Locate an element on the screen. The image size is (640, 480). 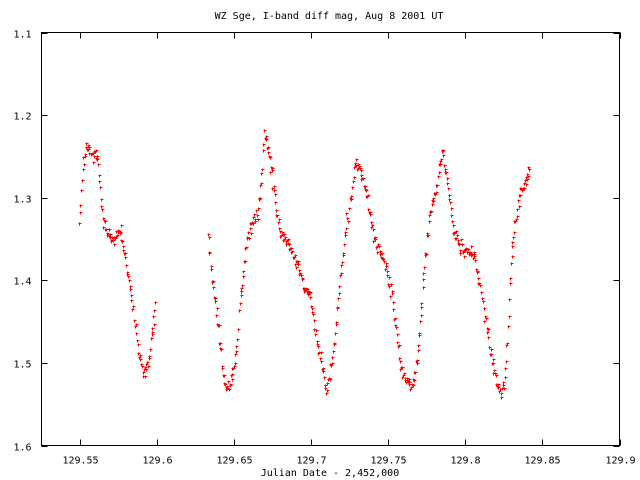
x-tick-label: 129.8 is located at coordinates (465, 461).